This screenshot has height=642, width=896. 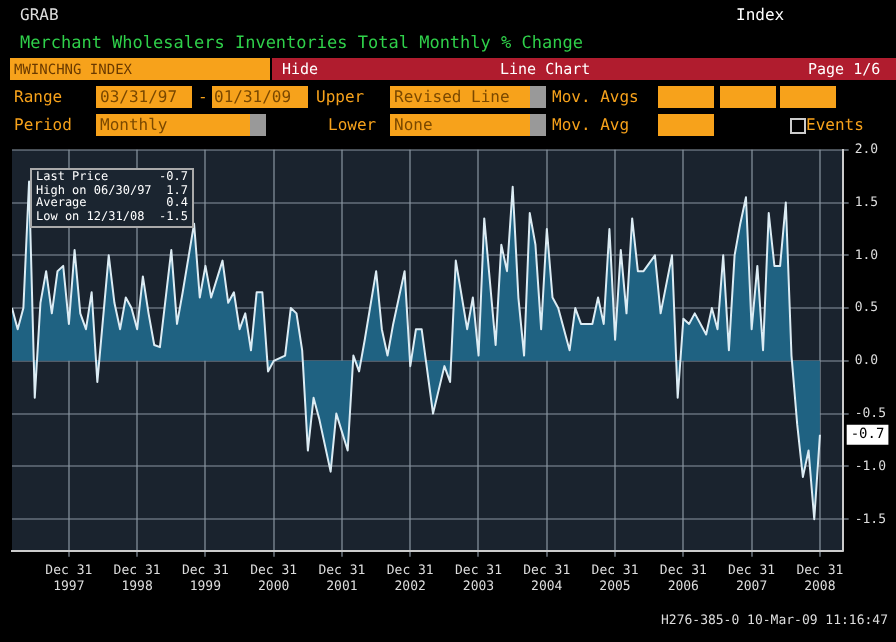 What do you see at coordinates (760, 16) in the screenshot?
I see `text: Index` at bounding box center [760, 16].